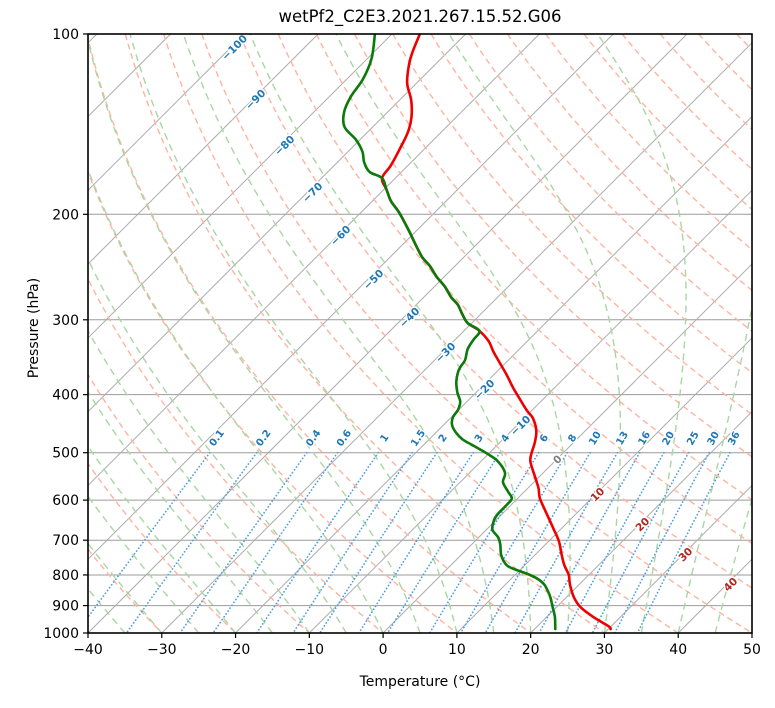 The width and height of the screenshot is (775, 708). Describe the element at coordinates (645, 439) in the screenshot. I see `svg-text: 16` at that location.